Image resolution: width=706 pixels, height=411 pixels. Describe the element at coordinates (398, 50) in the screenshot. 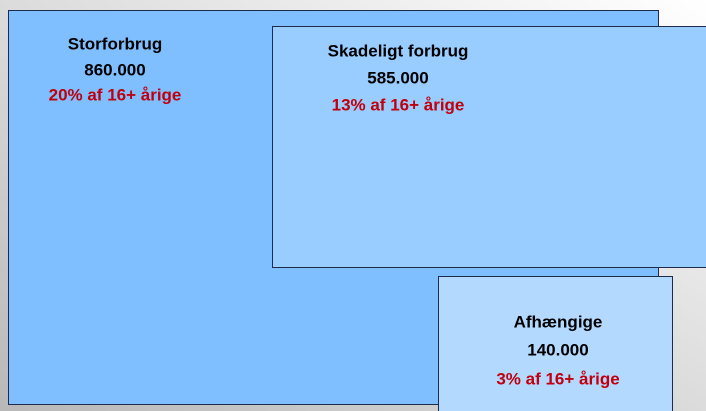

I see `node-label: Skadeligt forbrug` at that location.